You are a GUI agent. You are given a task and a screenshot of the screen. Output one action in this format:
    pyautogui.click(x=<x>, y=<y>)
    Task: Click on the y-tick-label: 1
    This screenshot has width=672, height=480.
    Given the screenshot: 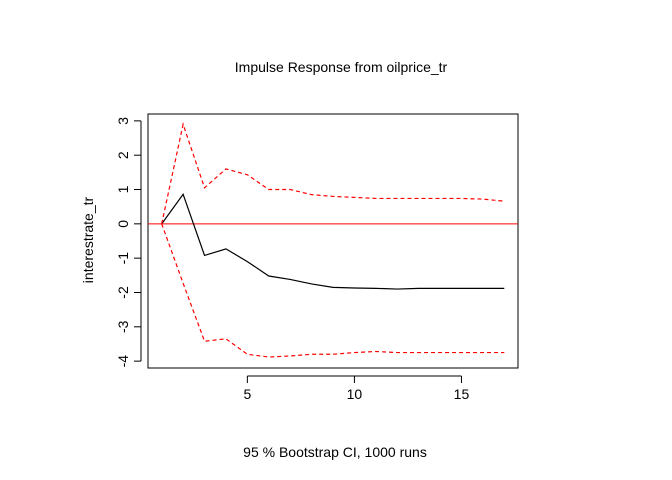 What is the action you would take?
    pyautogui.click(x=123, y=189)
    